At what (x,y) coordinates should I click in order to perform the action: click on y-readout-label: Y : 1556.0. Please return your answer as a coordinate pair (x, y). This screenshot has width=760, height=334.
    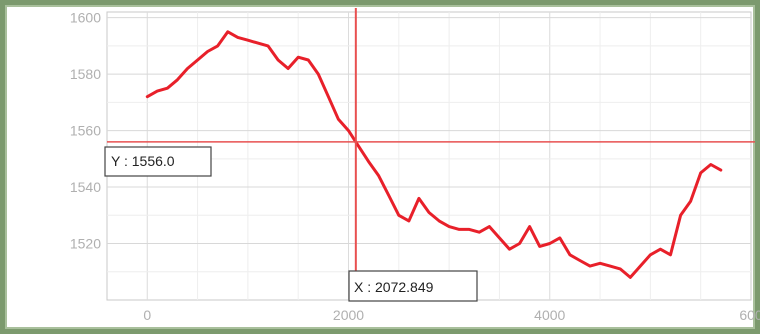
    Looking at the image, I should click on (143, 161).